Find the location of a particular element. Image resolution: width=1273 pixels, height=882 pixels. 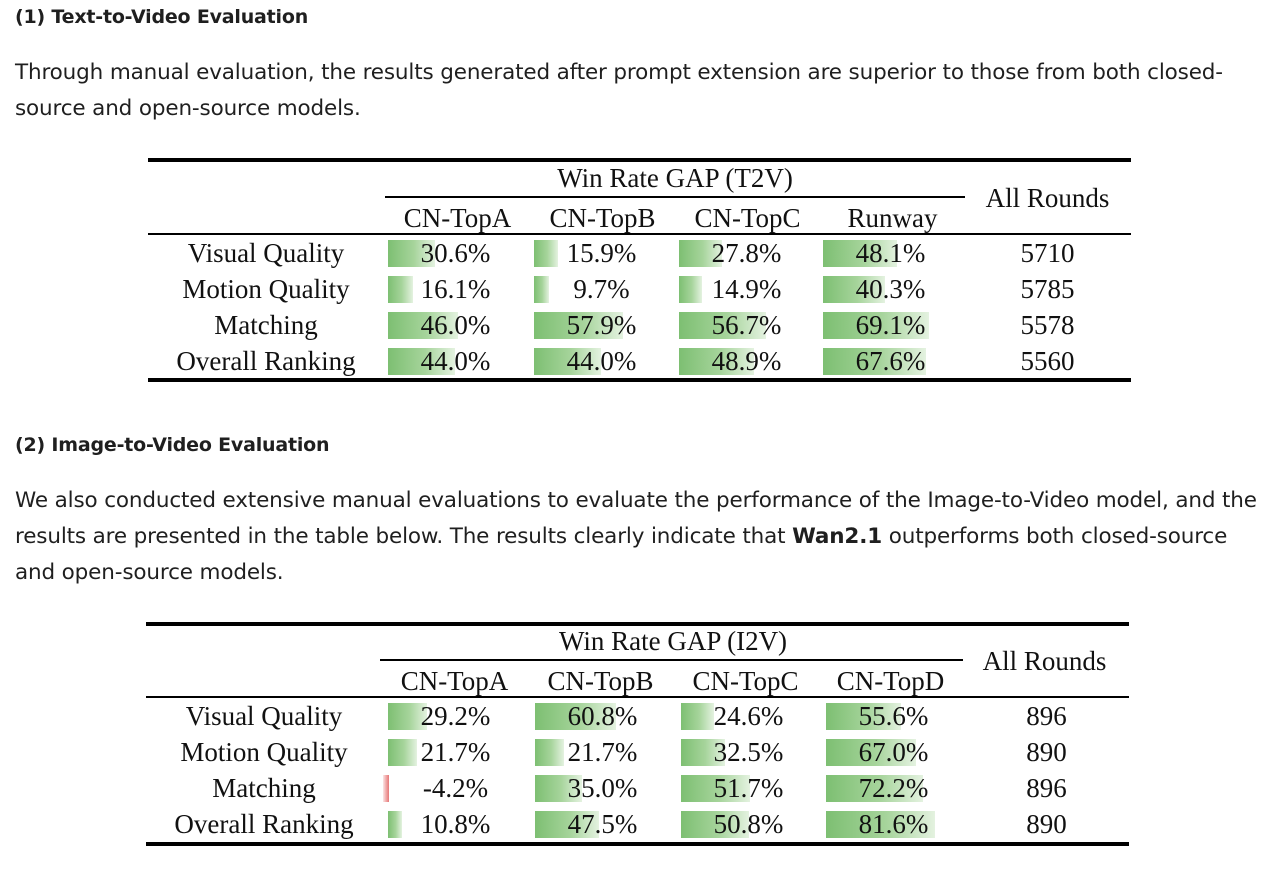

column-header: CN-TopD is located at coordinates (890, 681).